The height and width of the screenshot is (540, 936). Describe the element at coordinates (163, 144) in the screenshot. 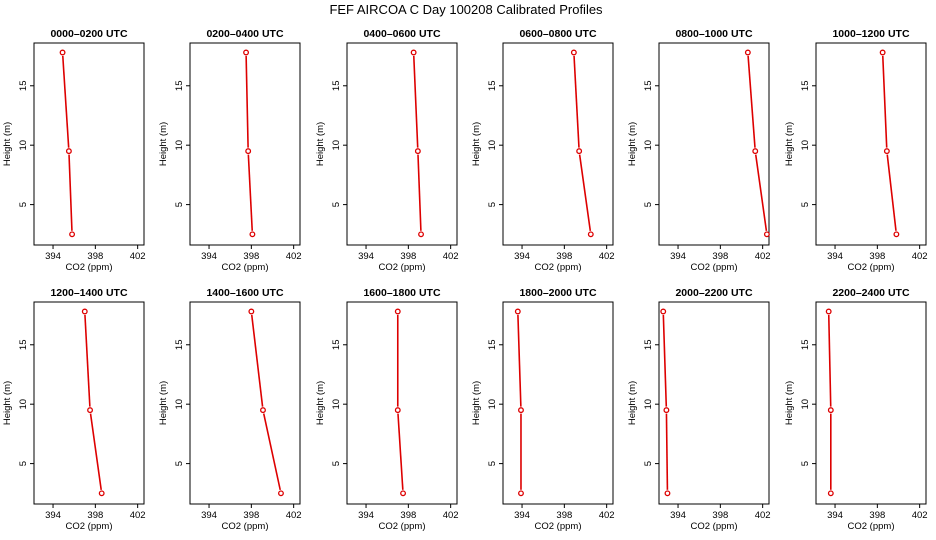

I see `panel-2-ylabel: Height (m)` at that location.